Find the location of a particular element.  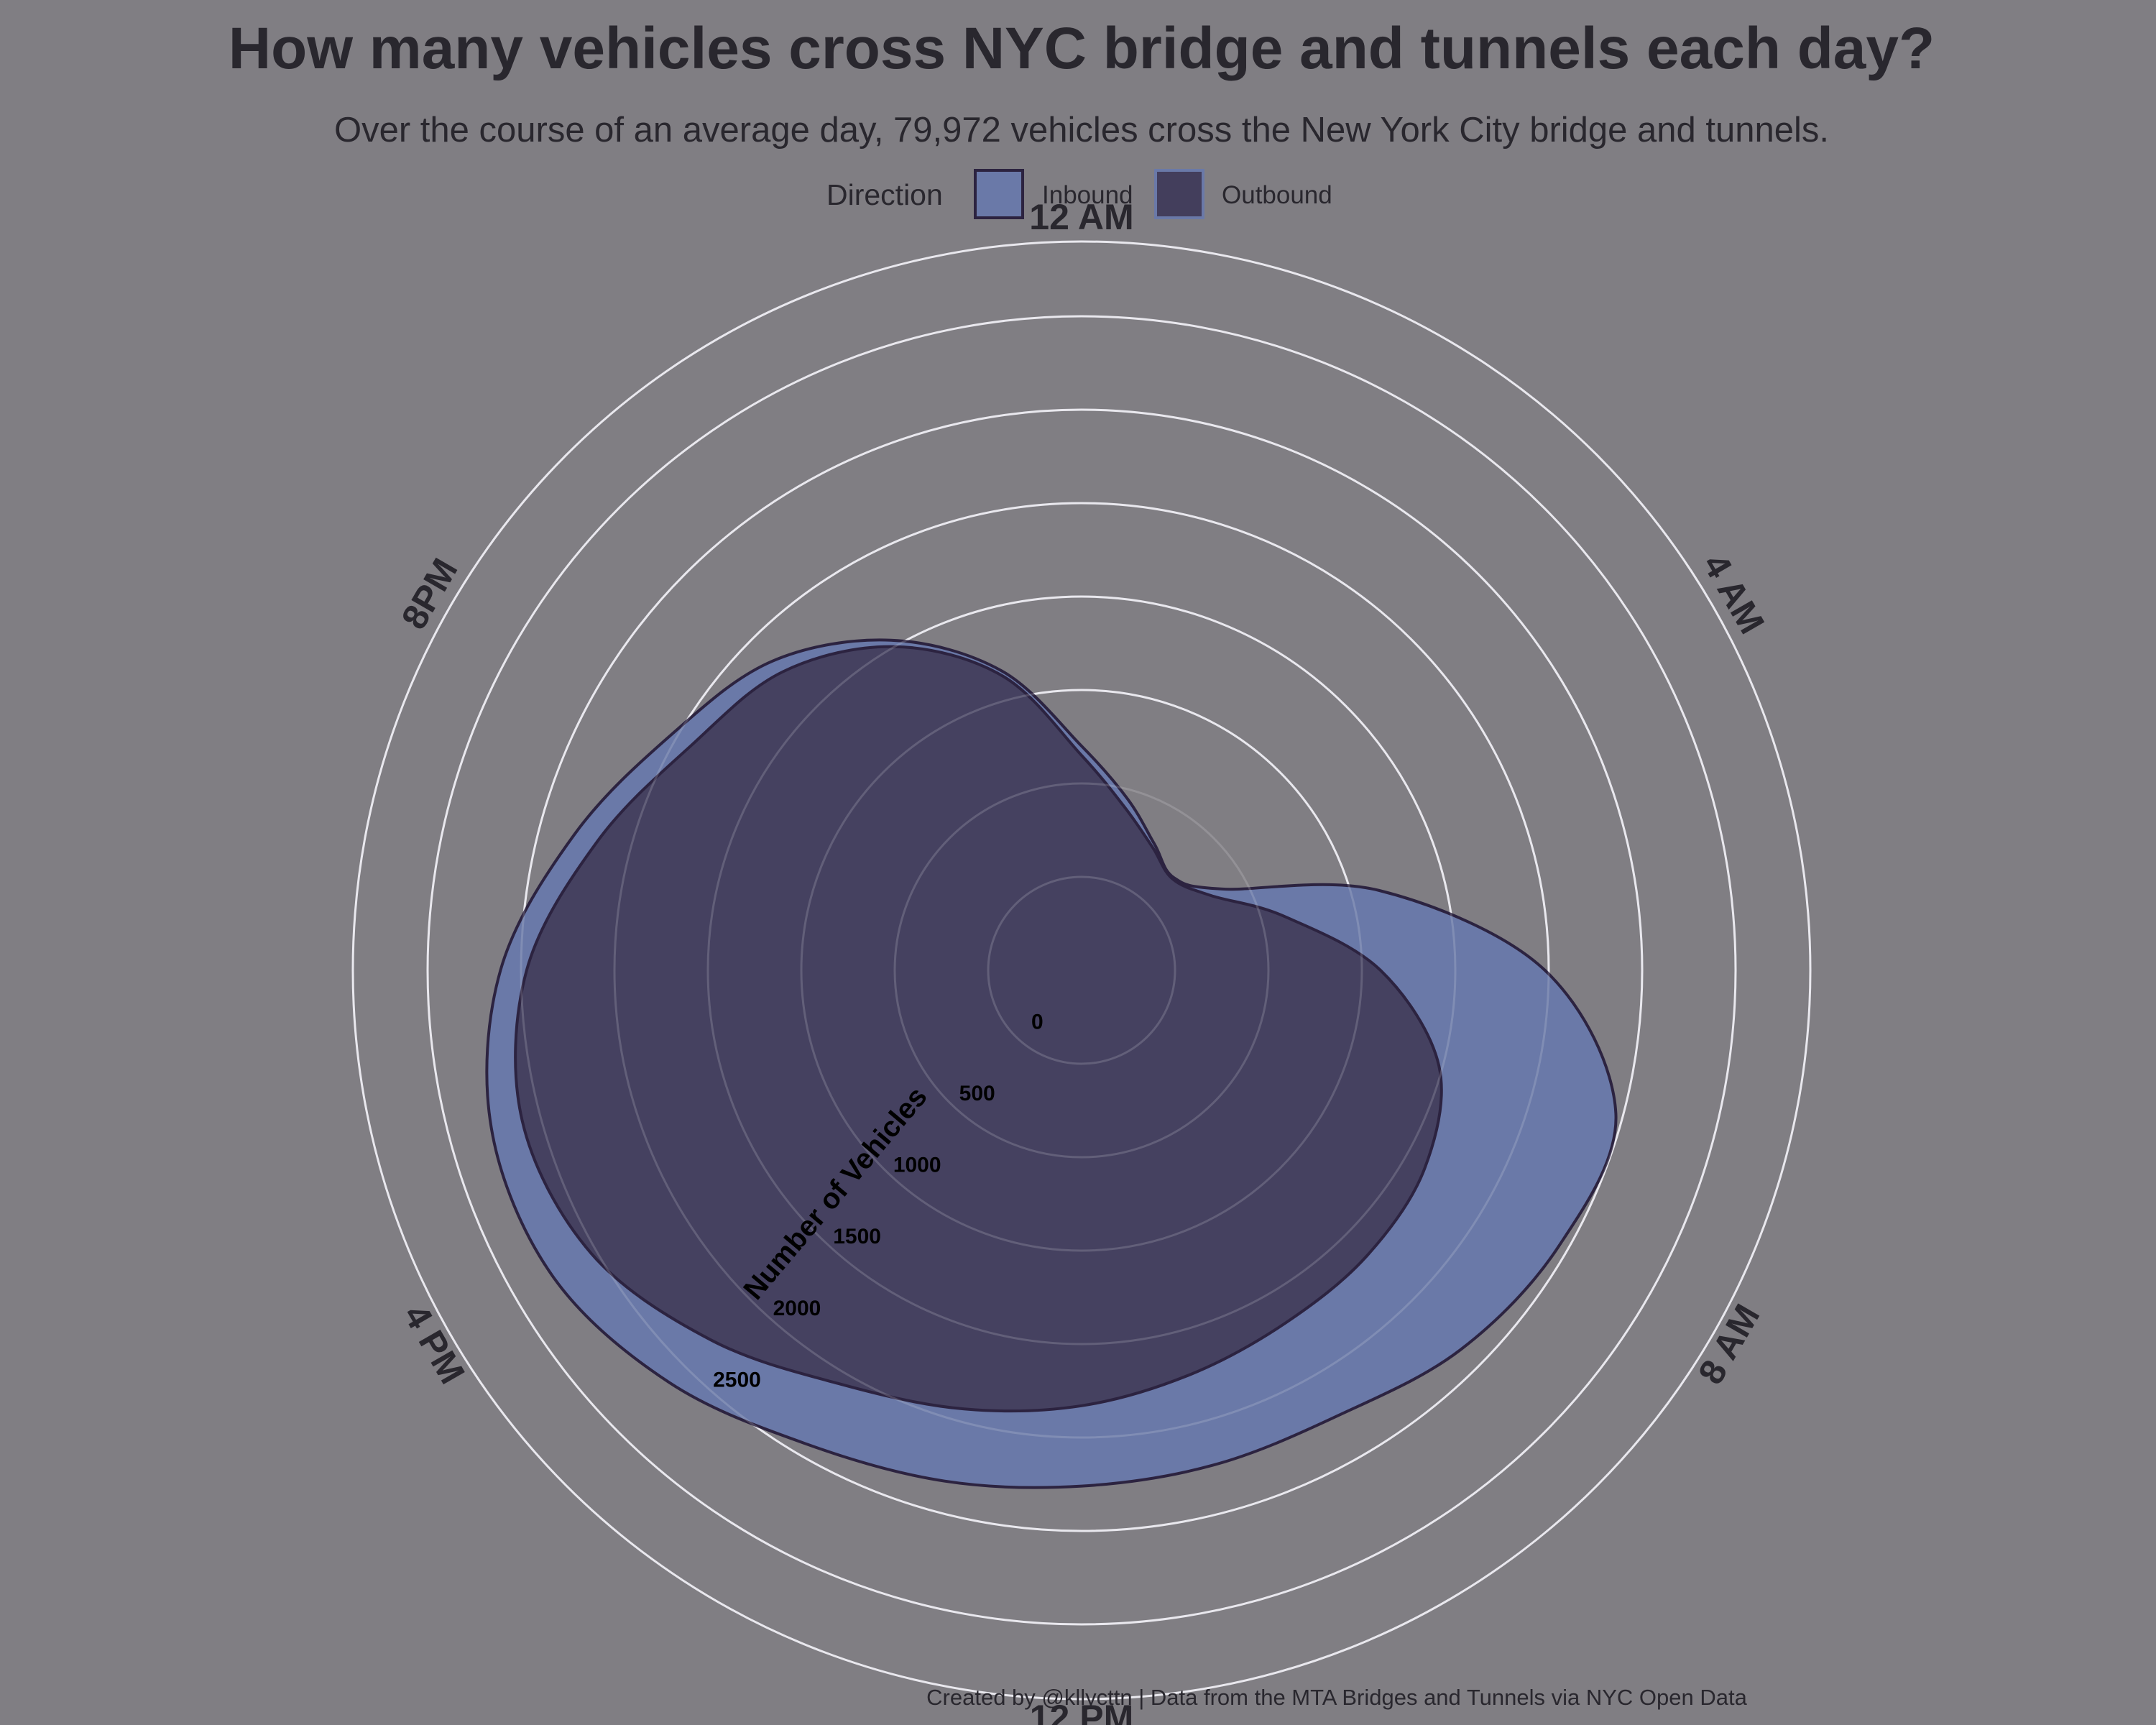

legend-label-inbound: Inbound is located at coordinates (1087, 195).